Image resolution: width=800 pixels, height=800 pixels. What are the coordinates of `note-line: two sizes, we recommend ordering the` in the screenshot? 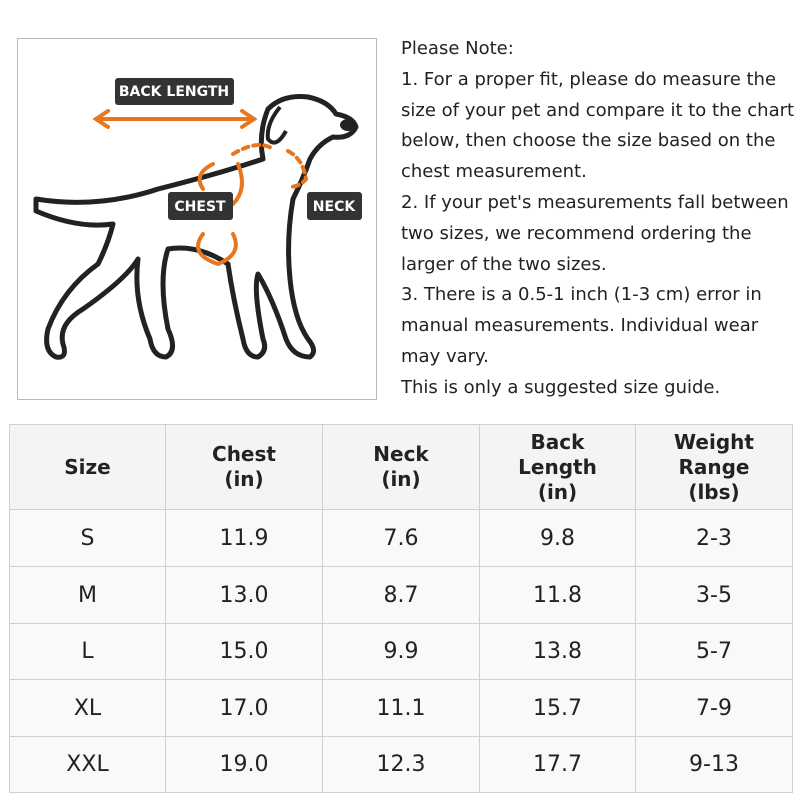 It's located at (576, 233).